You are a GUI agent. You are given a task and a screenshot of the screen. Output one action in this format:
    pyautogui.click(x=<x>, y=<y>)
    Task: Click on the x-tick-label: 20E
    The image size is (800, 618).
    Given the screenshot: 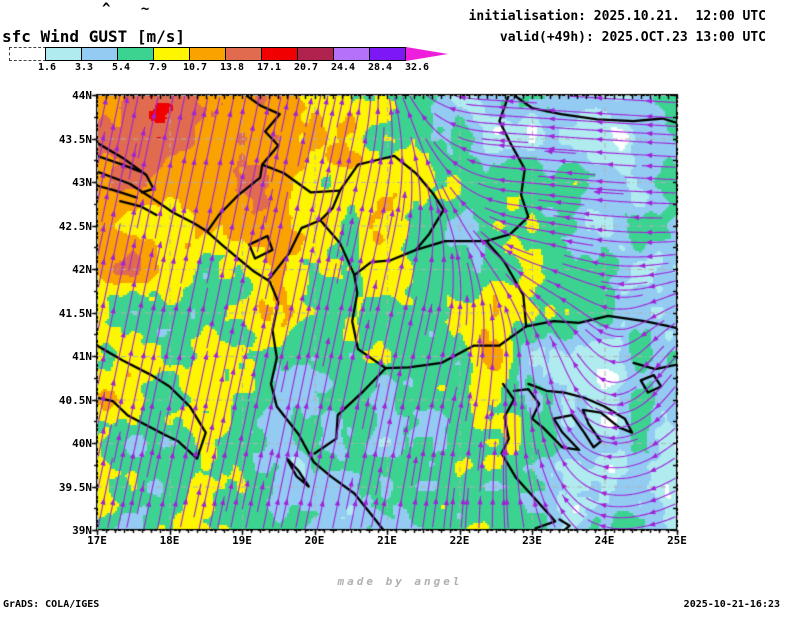 What is the action you would take?
    pyautogui.click(x=314, y=540)
    